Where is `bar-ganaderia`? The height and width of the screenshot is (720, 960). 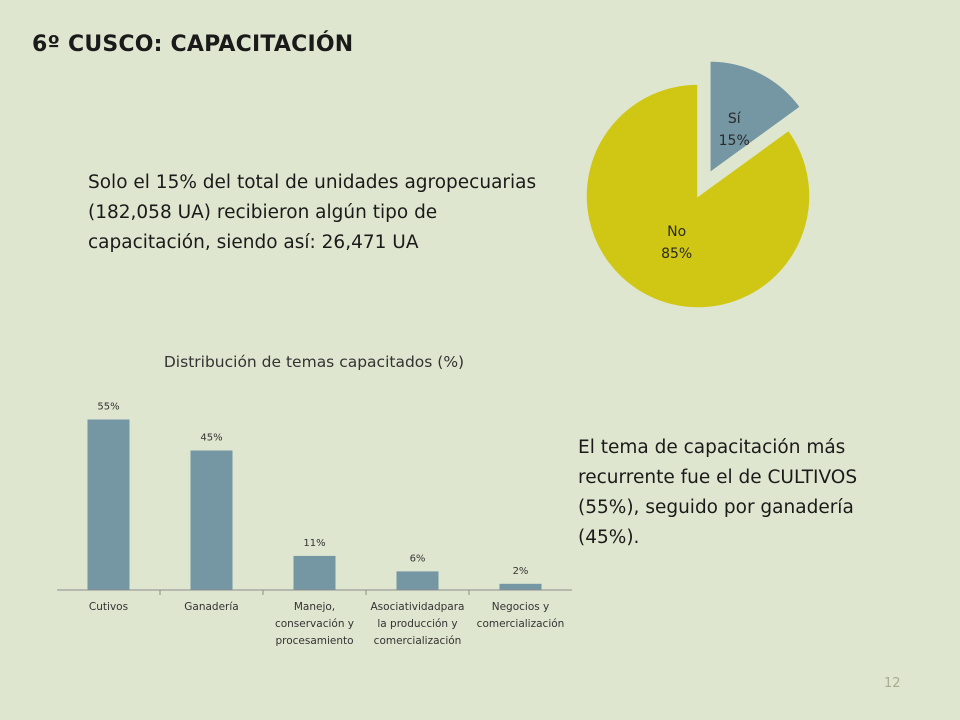
bar-ganaderia is located at coordinates (211, 520).